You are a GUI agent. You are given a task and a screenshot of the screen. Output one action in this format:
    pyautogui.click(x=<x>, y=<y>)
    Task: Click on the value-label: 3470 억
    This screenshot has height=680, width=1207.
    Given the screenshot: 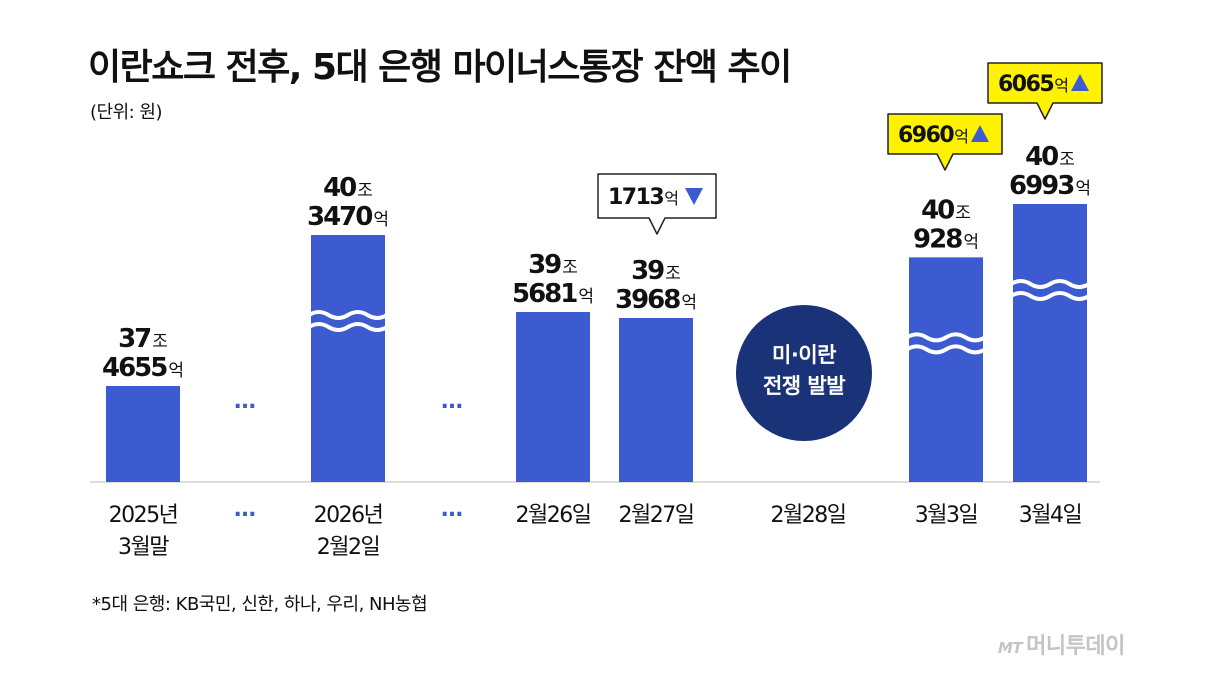 What is the action you would take?
    pyautogui.click(x=348, y=217)
    